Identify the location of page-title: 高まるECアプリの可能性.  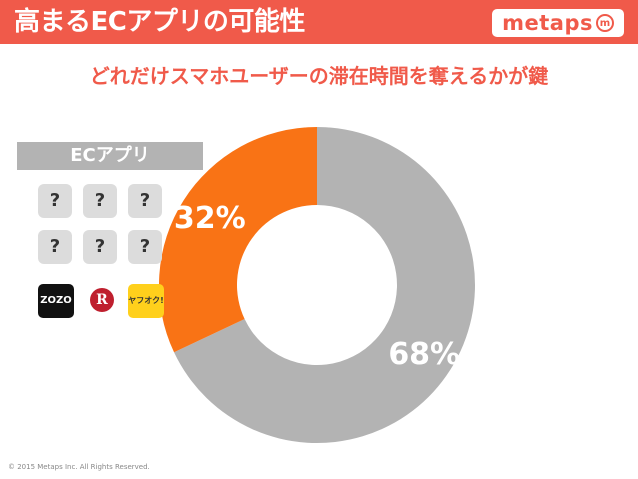
(159, 22).